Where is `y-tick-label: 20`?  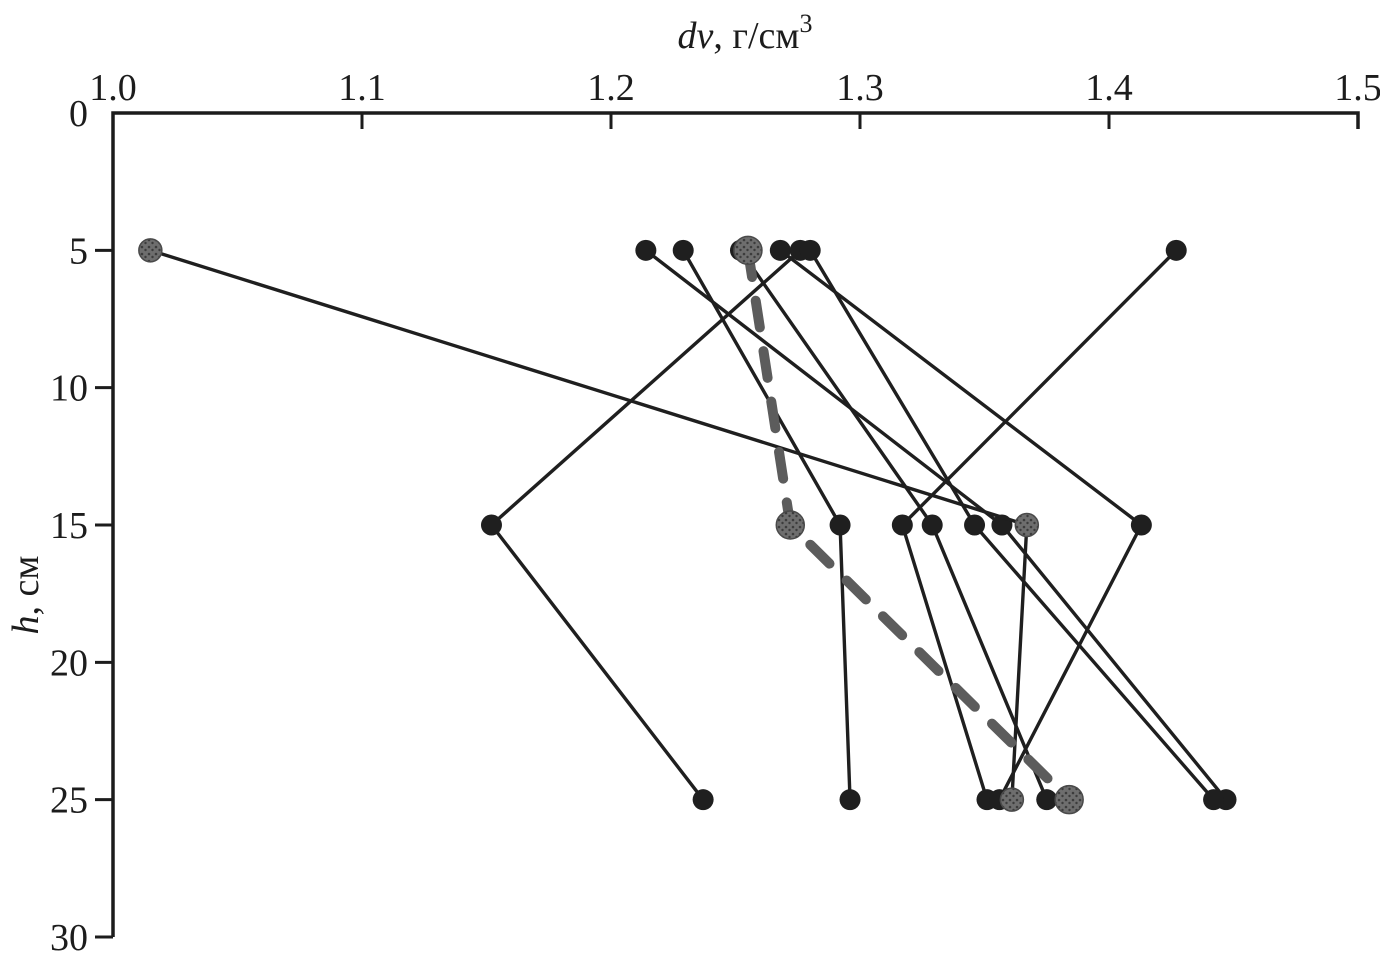
y-tick-label: 20 is located at coordinates (69, 663).